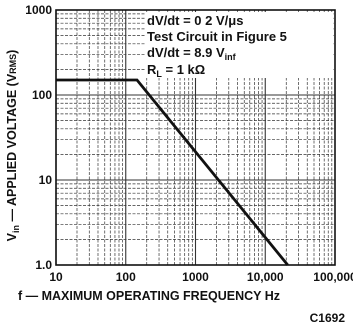 The image size is (353, 329). I want to click on y-tick-label: 10, so click(46, 180).